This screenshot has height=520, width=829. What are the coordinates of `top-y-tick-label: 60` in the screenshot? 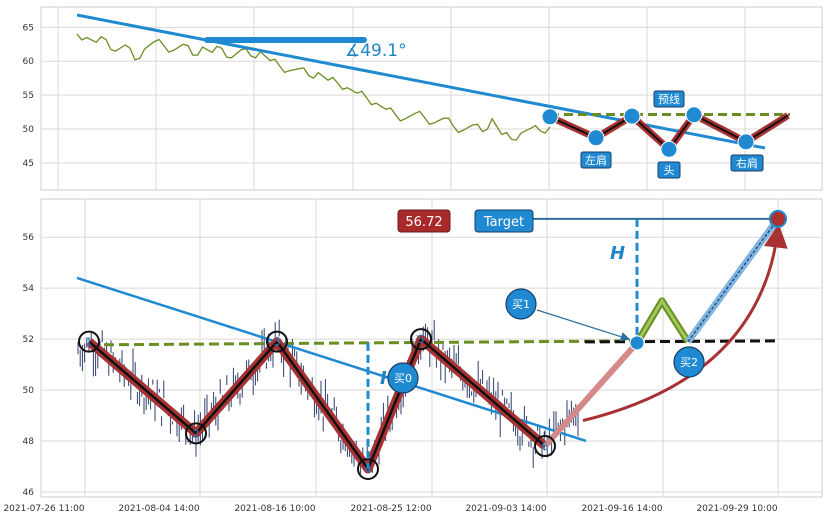 It's located at (29, 62).